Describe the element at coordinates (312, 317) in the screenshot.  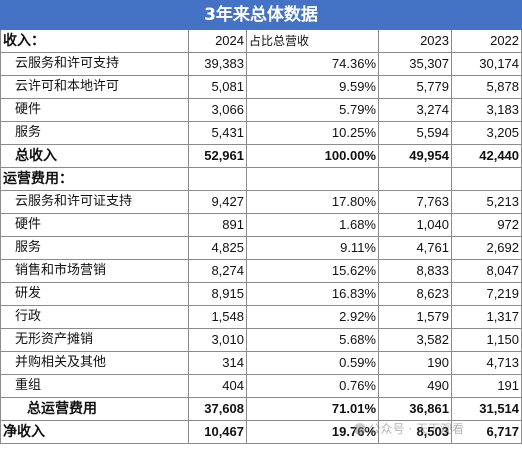
I see `cell-pct: 2.92%` at that location.